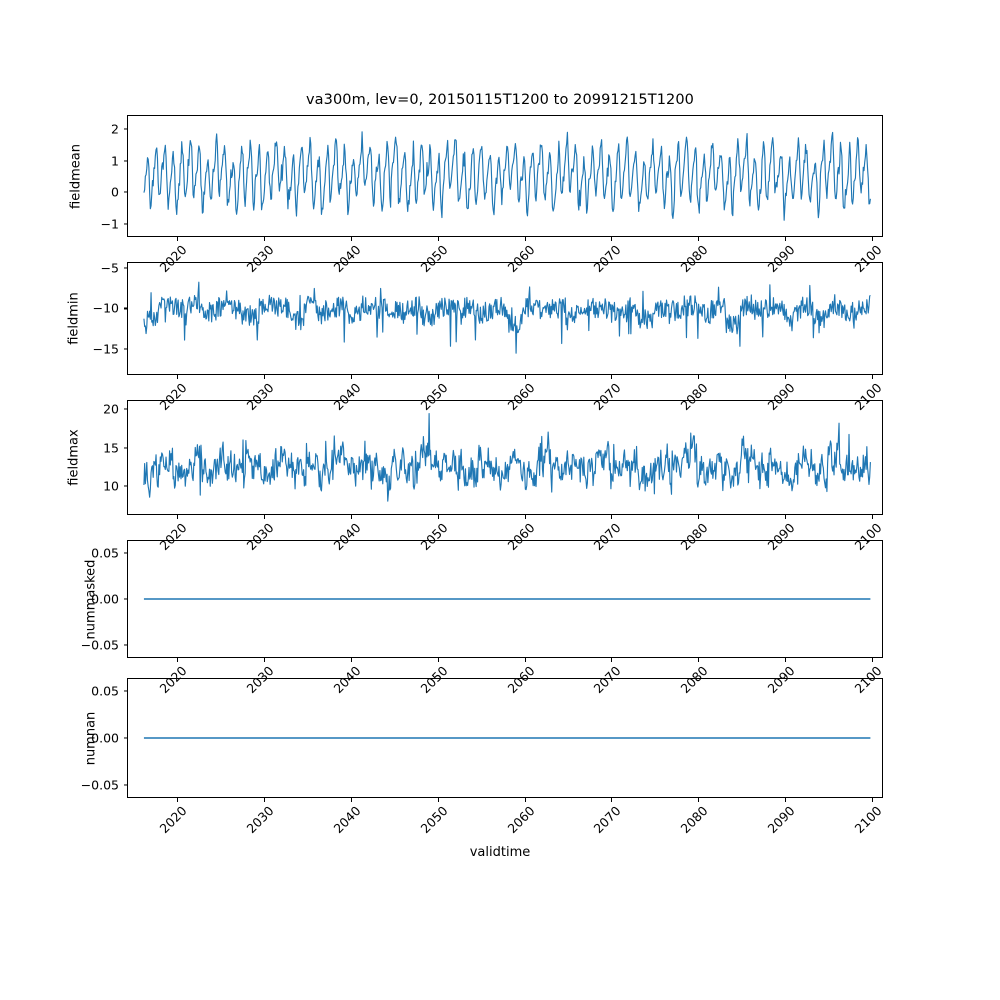  I want to click on ytick-label-fieldmin: −5, so click(109, 268).